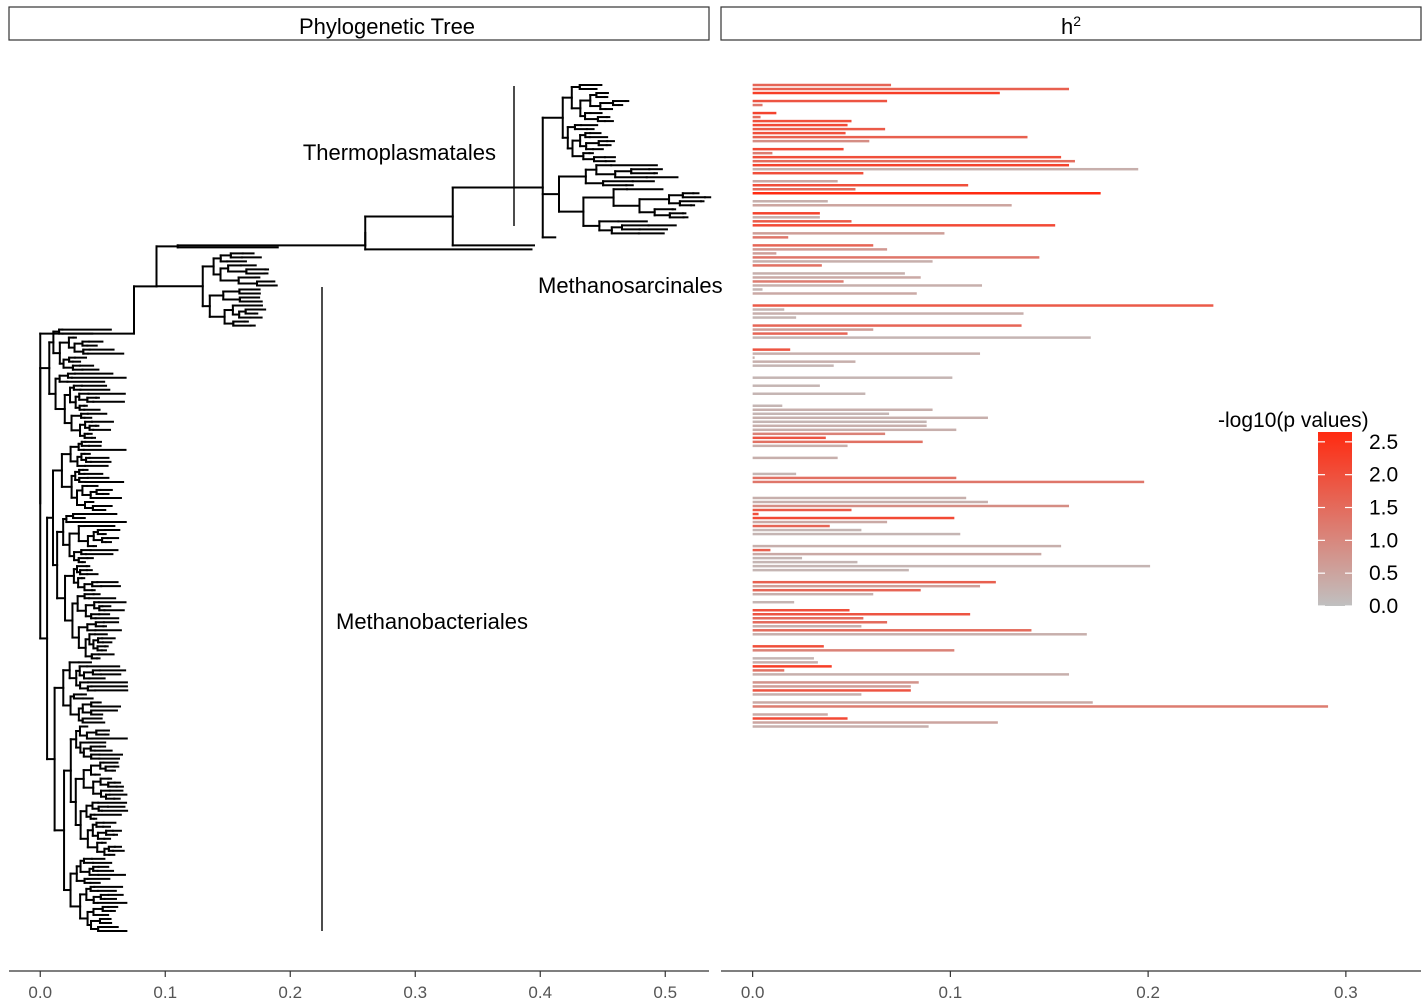  Describe the element at coordinates (1335, 519) in the screenshot. I see `legend-colorbar` at that location.